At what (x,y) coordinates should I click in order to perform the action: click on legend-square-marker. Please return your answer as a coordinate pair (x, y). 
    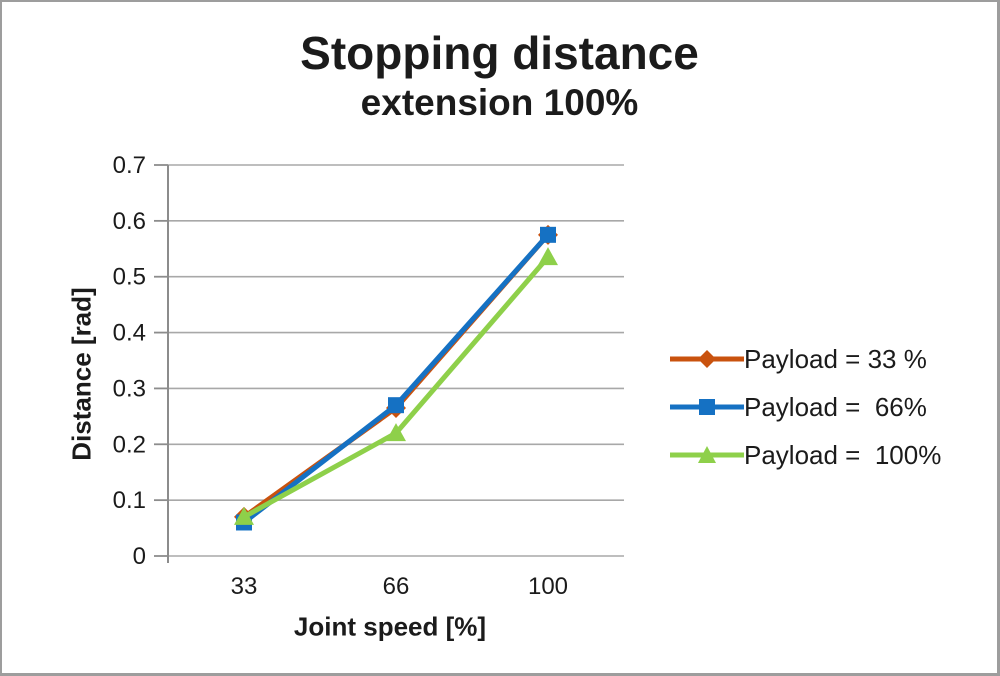
    Looking at the image, I should click on (707, 407).